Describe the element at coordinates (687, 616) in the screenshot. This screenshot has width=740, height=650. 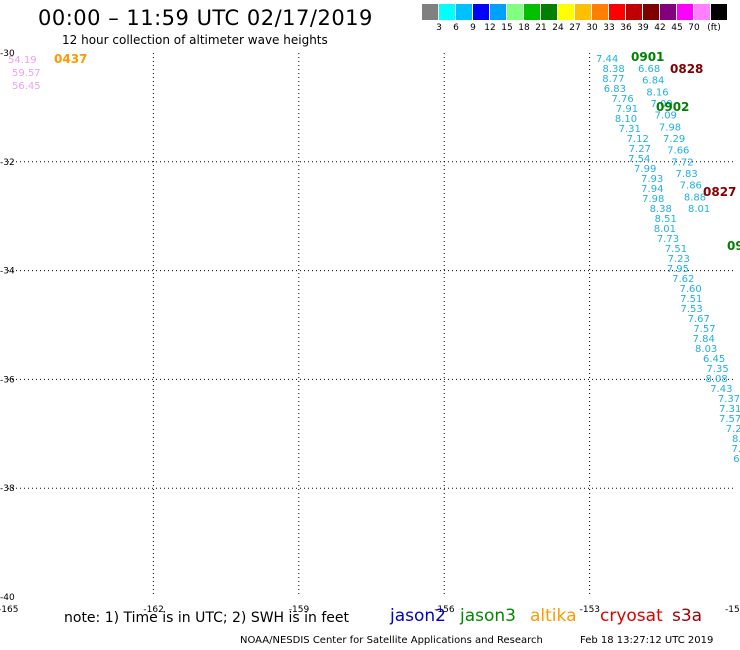
I see `satellite-legend-s3a: s3a` at that location.